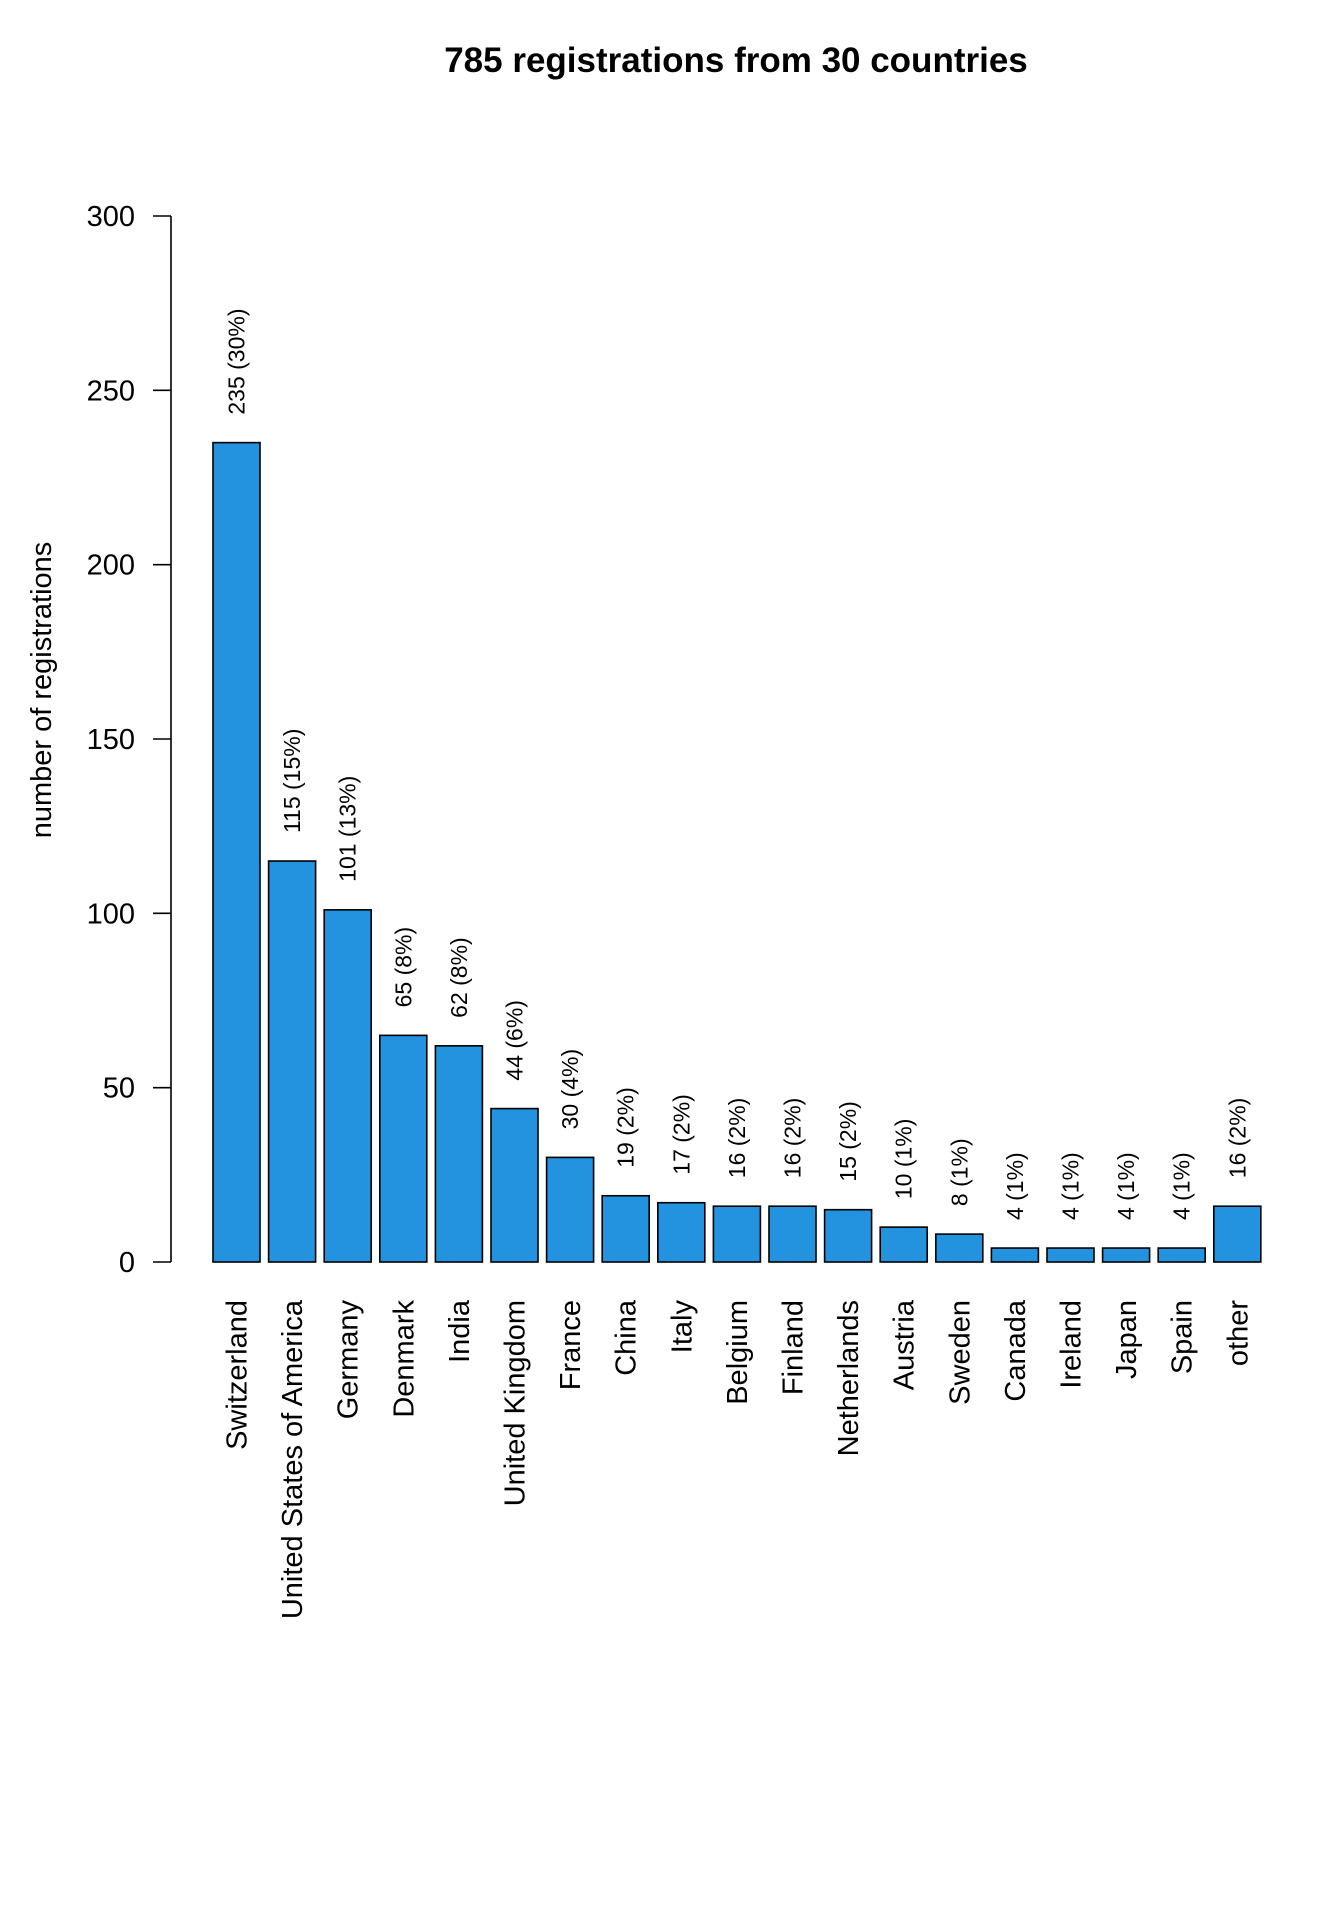  What do you see at coordinates (571, 1345) in the screenshot?
I see `category-label: France` at bounding box center [571, 1345].